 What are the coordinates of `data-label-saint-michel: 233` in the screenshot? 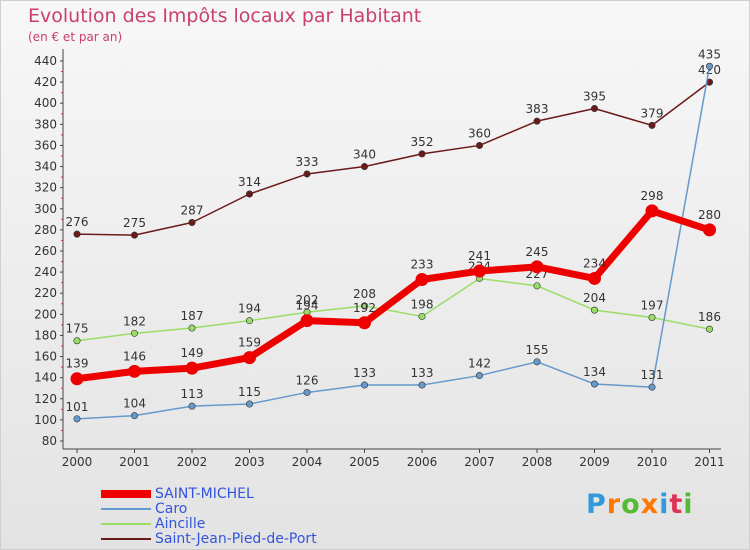 It's located at (422, 265).